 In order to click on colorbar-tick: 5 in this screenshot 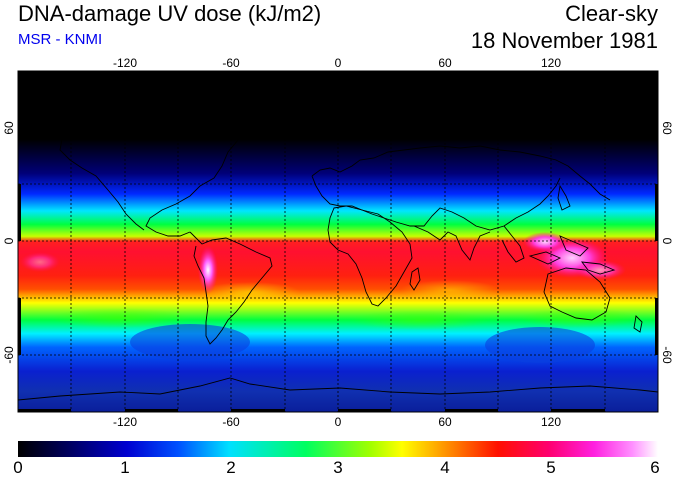, I will do `click(551, 467)`.